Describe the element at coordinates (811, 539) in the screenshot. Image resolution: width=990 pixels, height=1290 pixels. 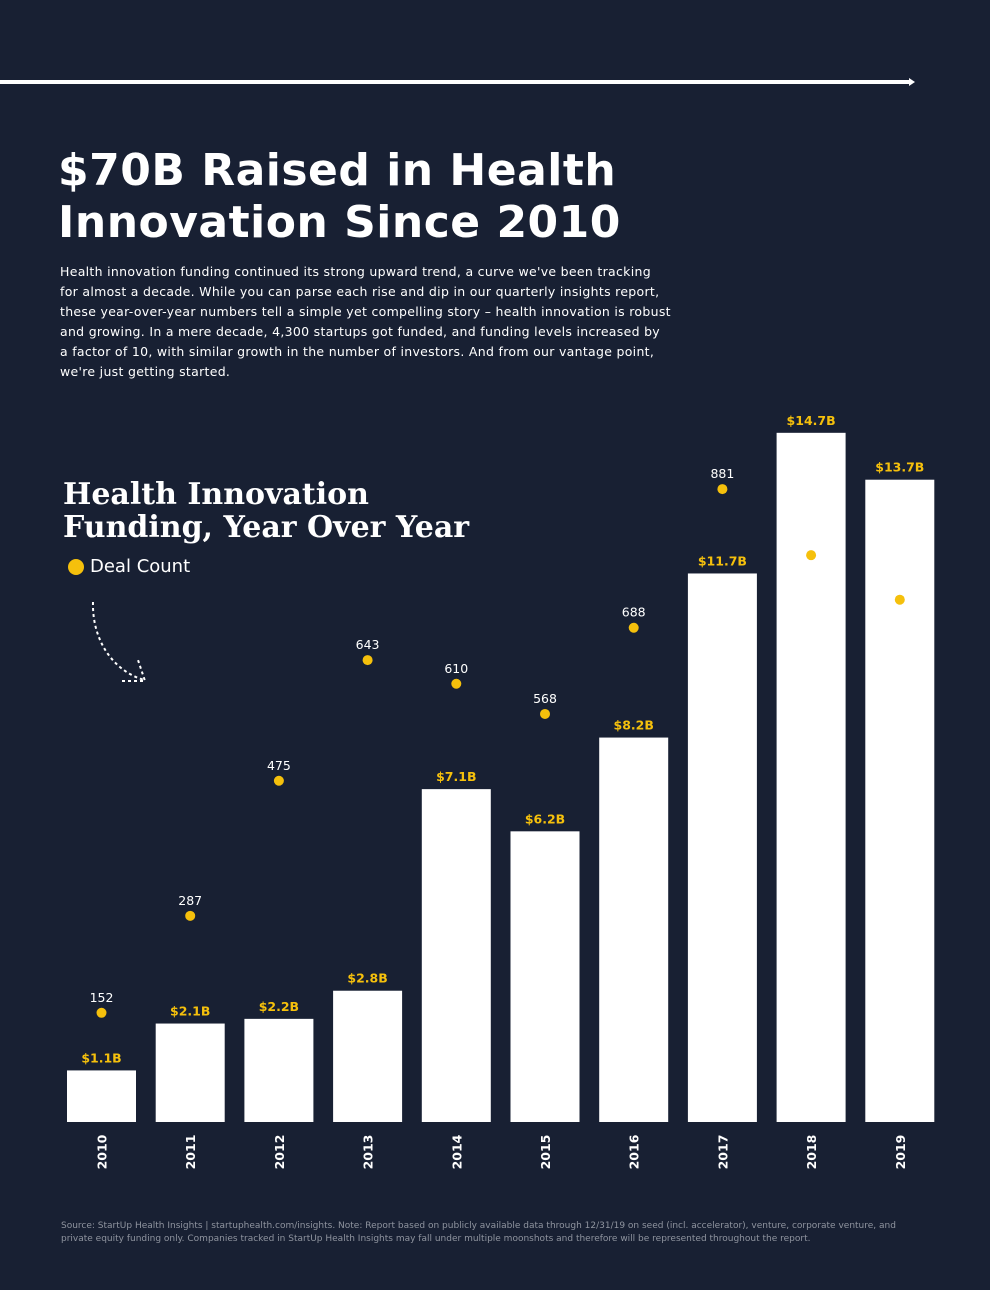
I see `deal-count-label-2018: 789` at that location.